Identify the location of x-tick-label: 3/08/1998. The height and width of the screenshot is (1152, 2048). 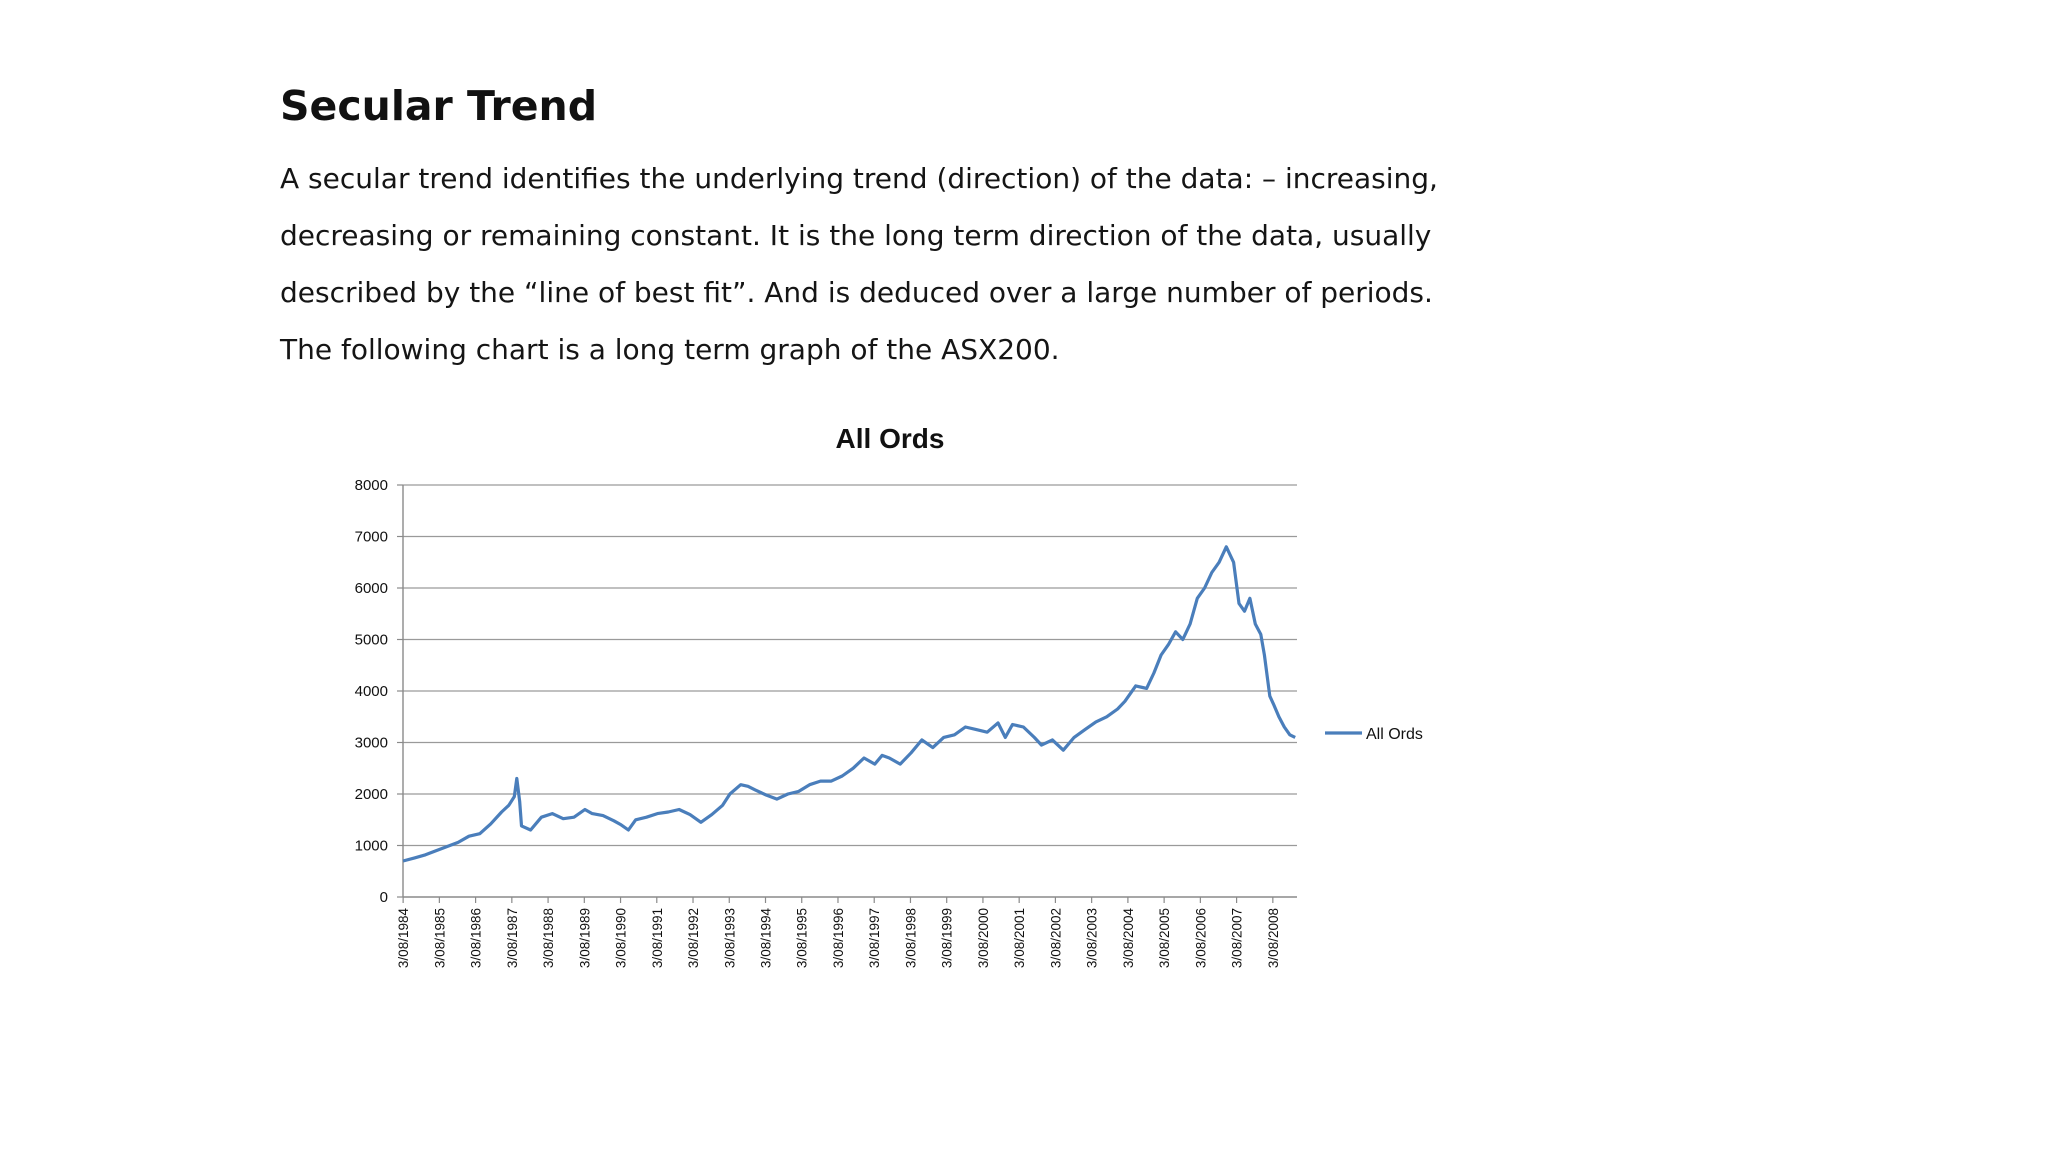
(910, 938).